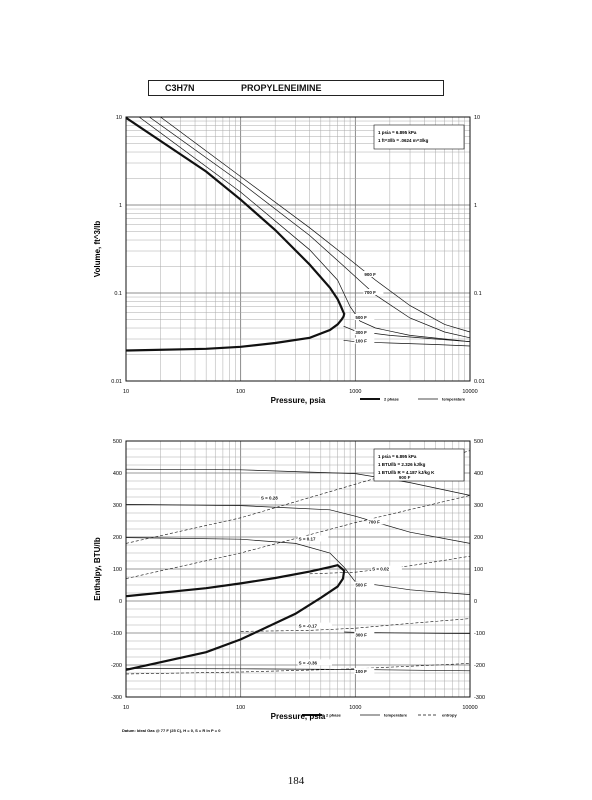  I want to click on y-tick-label-right: 0.1, so click(478, 294).